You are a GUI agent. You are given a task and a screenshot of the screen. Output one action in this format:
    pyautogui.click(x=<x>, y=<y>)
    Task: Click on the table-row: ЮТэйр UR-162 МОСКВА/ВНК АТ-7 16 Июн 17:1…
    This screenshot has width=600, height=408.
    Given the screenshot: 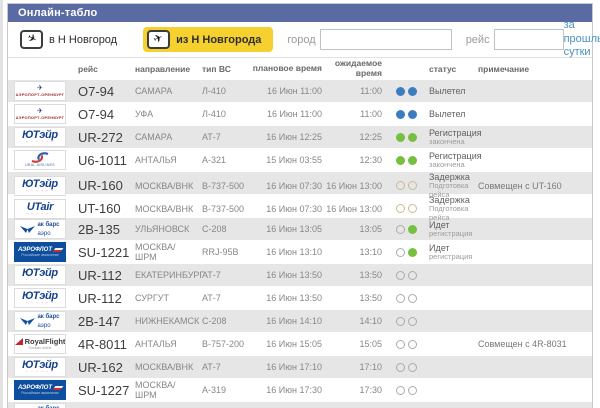 What is the action you would take?
    pyautogui.click(x=300, y=367)
    